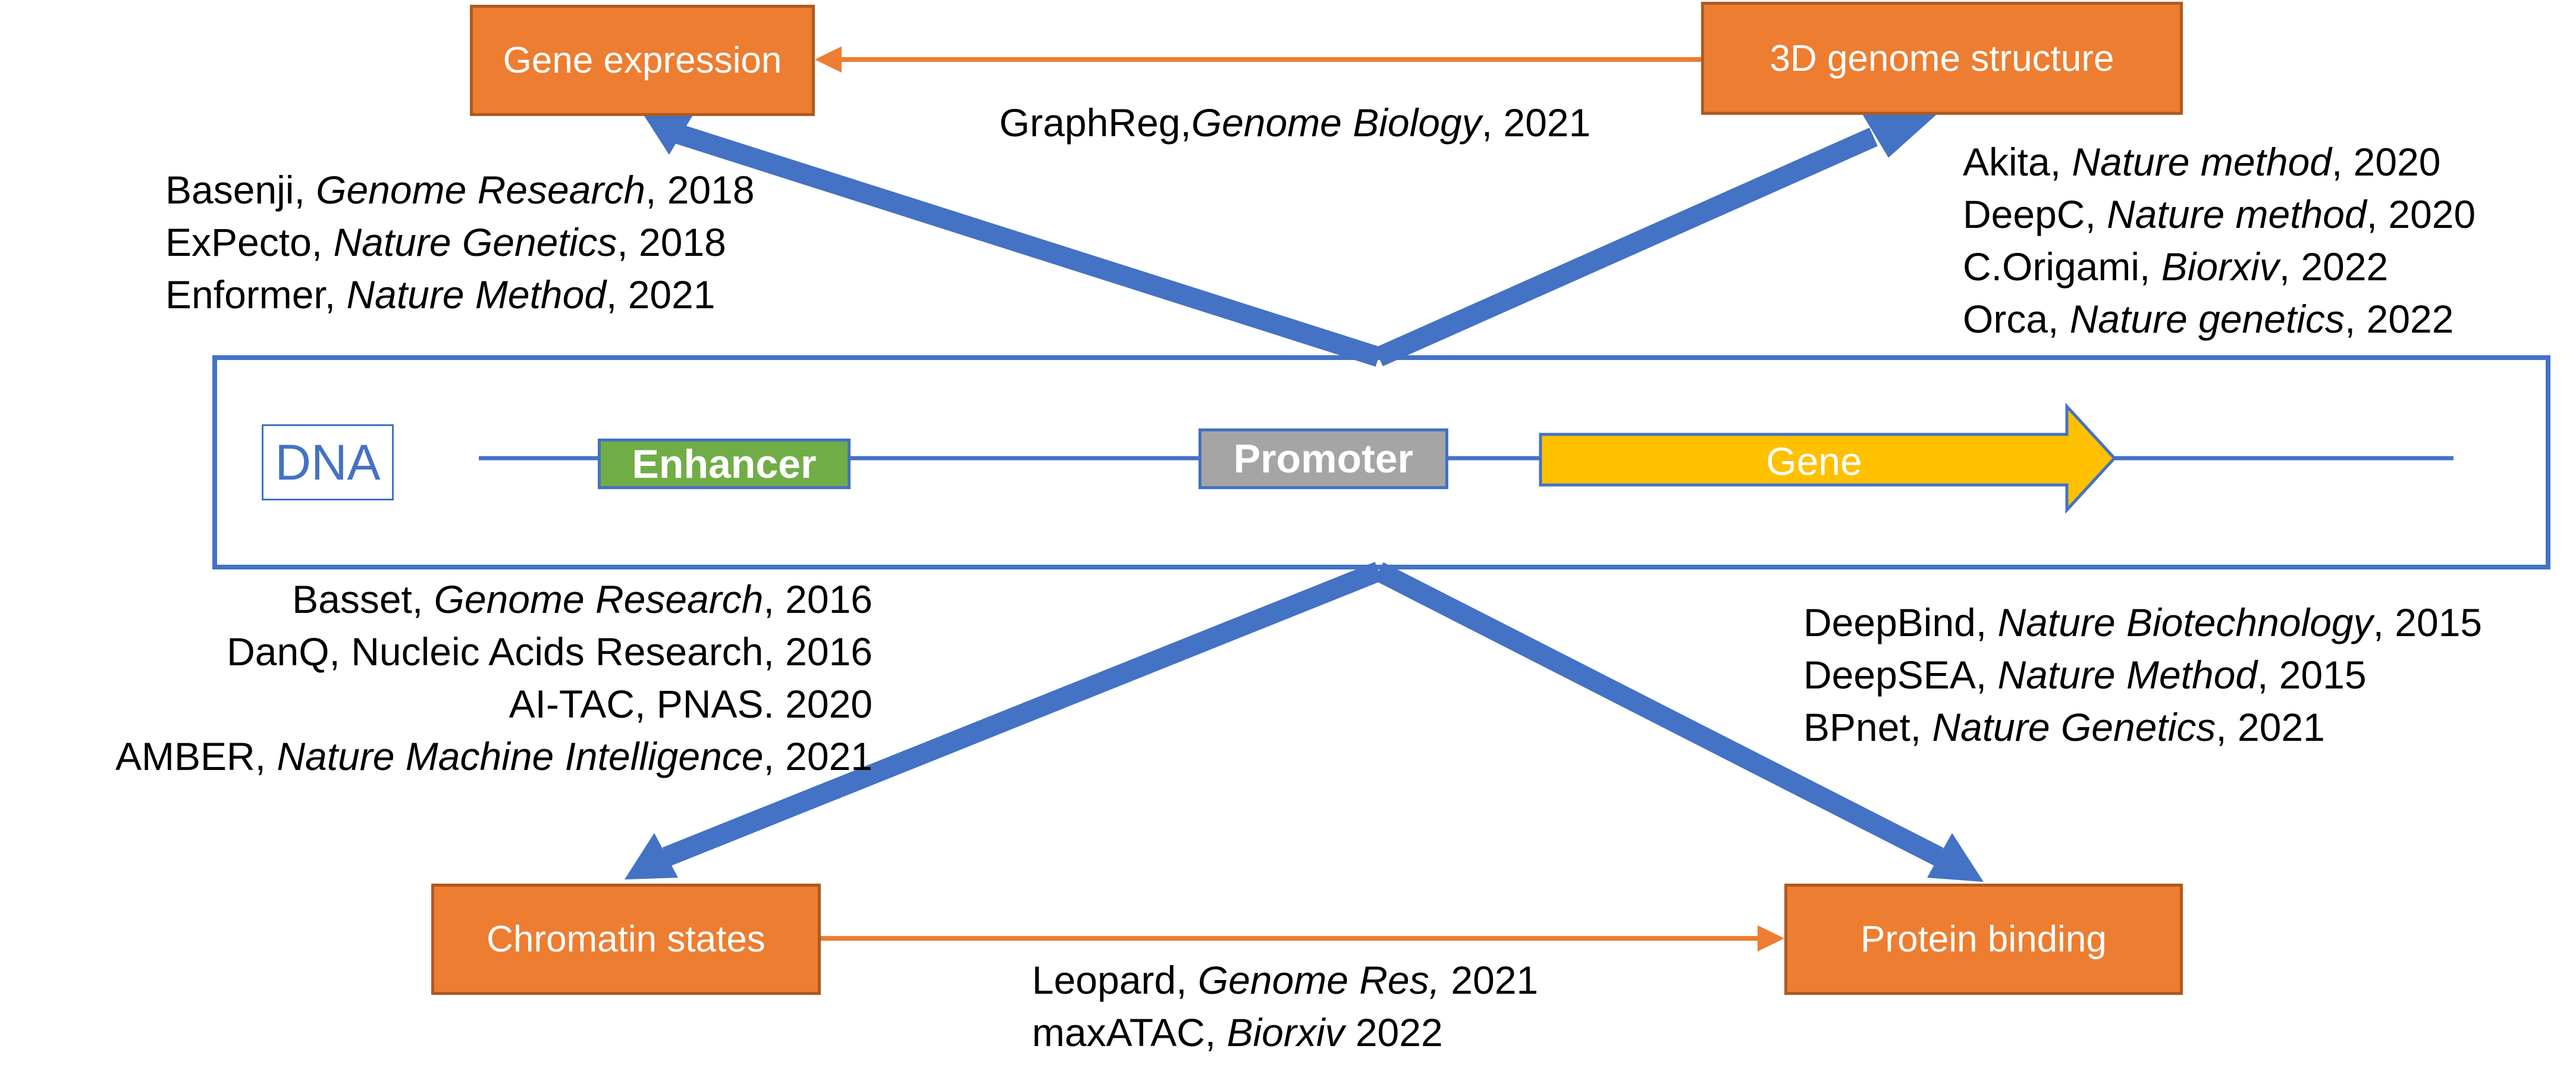  Describe the element at coordinates (2185, 622) in the screenshot. I see `reference-journal: Nature Biotechnology` at that location.